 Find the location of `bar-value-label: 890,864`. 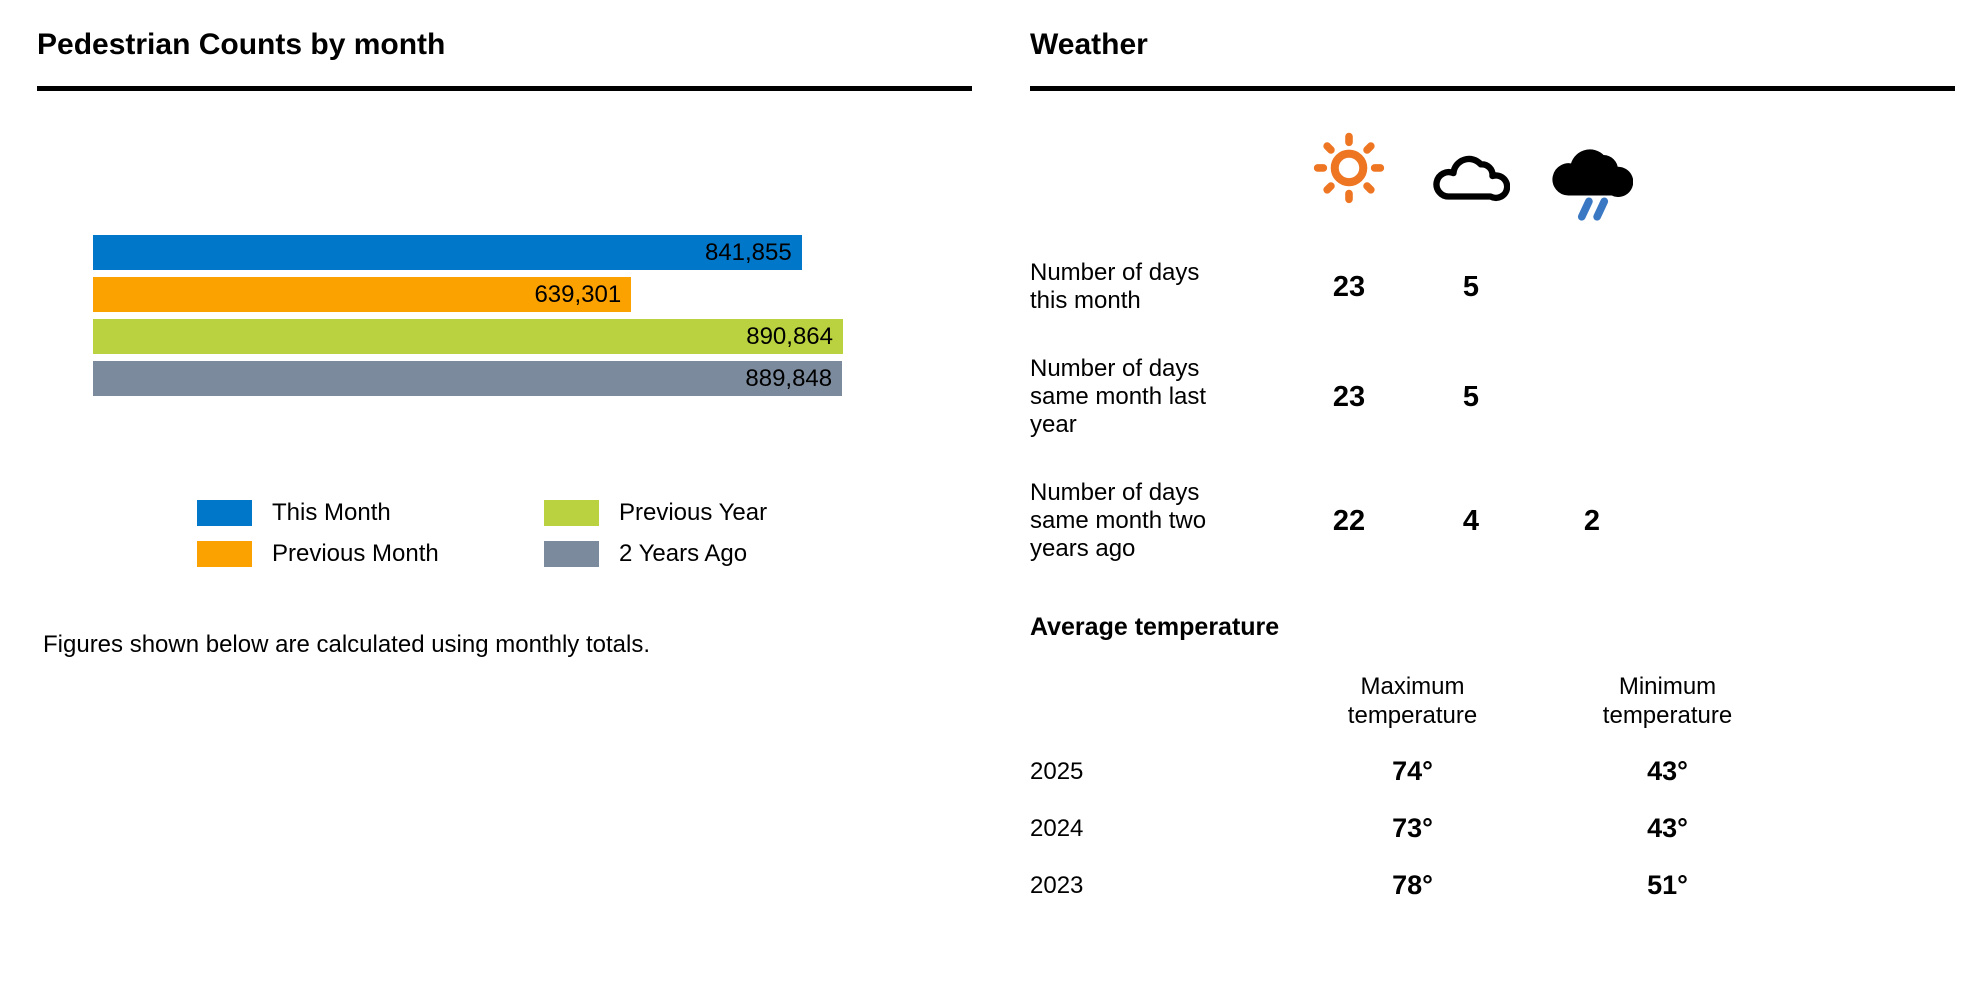

bar-value-label: 890,864 is located at coordinates (789, 336).